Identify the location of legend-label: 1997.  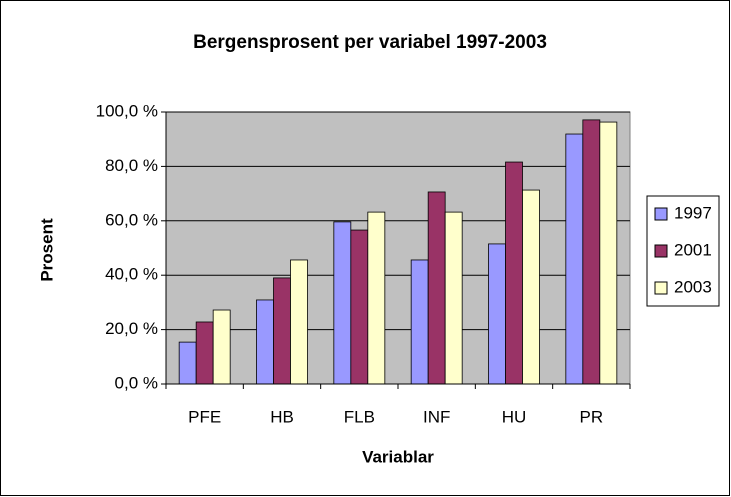
(693, 212).